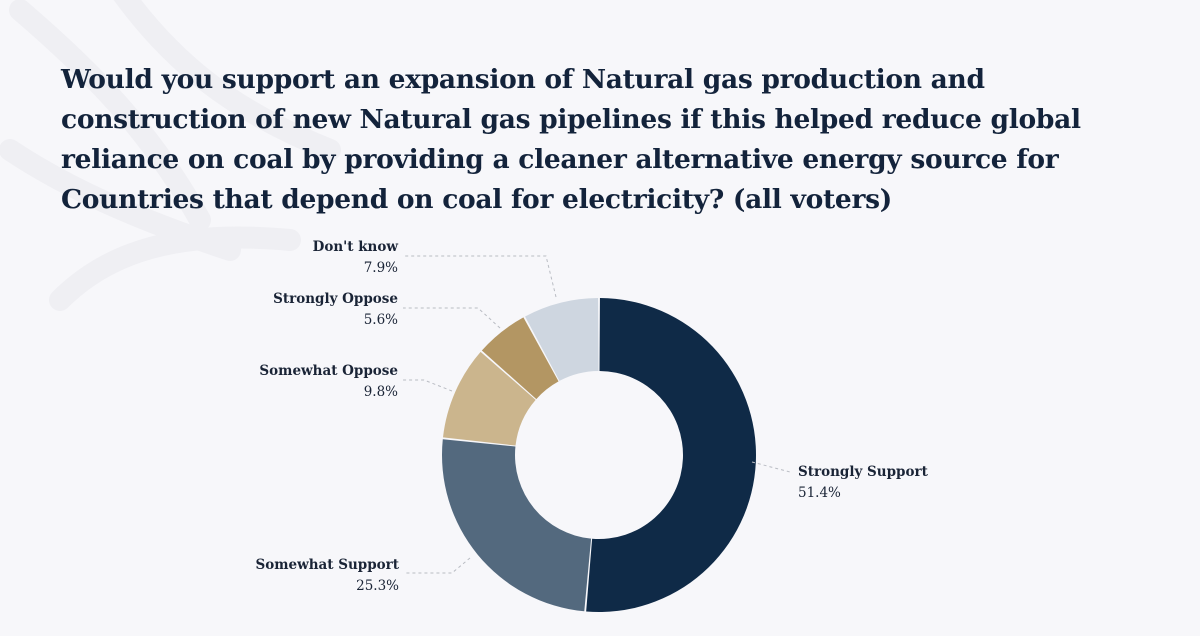 The width and height of the screenshot is (1200, 636). What do you see at coordinates (562, 339) in the screenshot?
I see `slice-don-t-know` at bounding box center [562, 339].